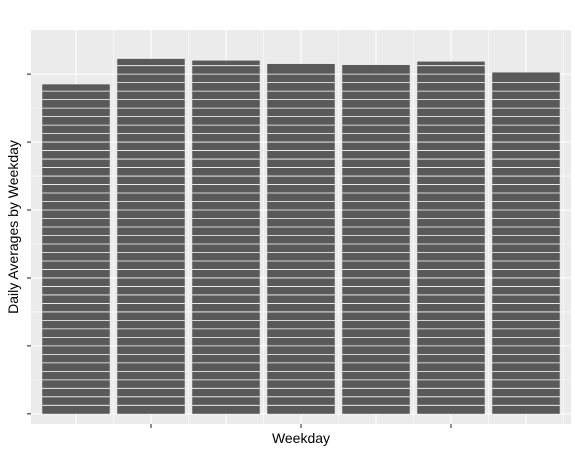 Image resolution: width=575 pixels, height=454 pixels. What do you see at coordinates (301, 438) in the screenshot?
I see `x-axis-title: Weekday` at bounding box center [301, 438].